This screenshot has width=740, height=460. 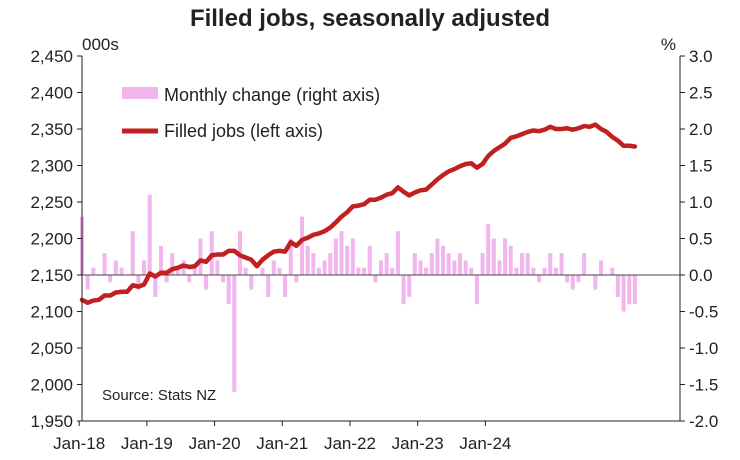 What do you see at coordinates (703, 421) in the screenshot?
I see `right-tick-label-0: -2.0` at bounding box center [703, 421].